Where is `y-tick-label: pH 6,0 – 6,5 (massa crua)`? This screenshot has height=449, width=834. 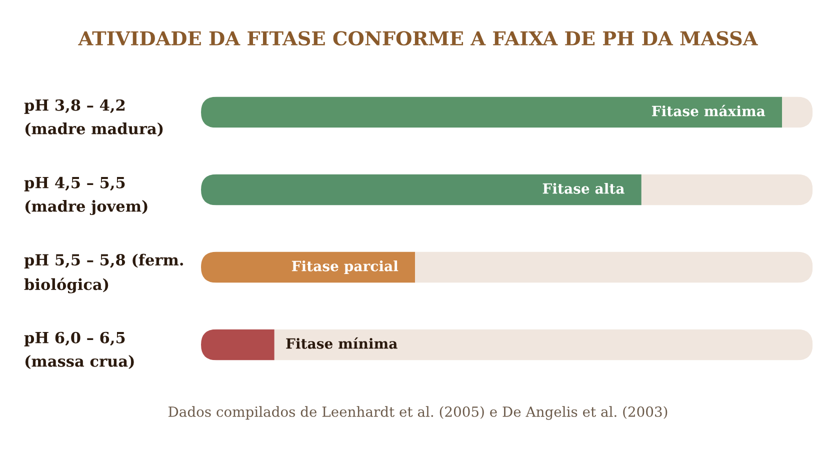 y-tick-label: pH 6,0 – 6,5 (massa crua) is located at coordinates (79, 351).